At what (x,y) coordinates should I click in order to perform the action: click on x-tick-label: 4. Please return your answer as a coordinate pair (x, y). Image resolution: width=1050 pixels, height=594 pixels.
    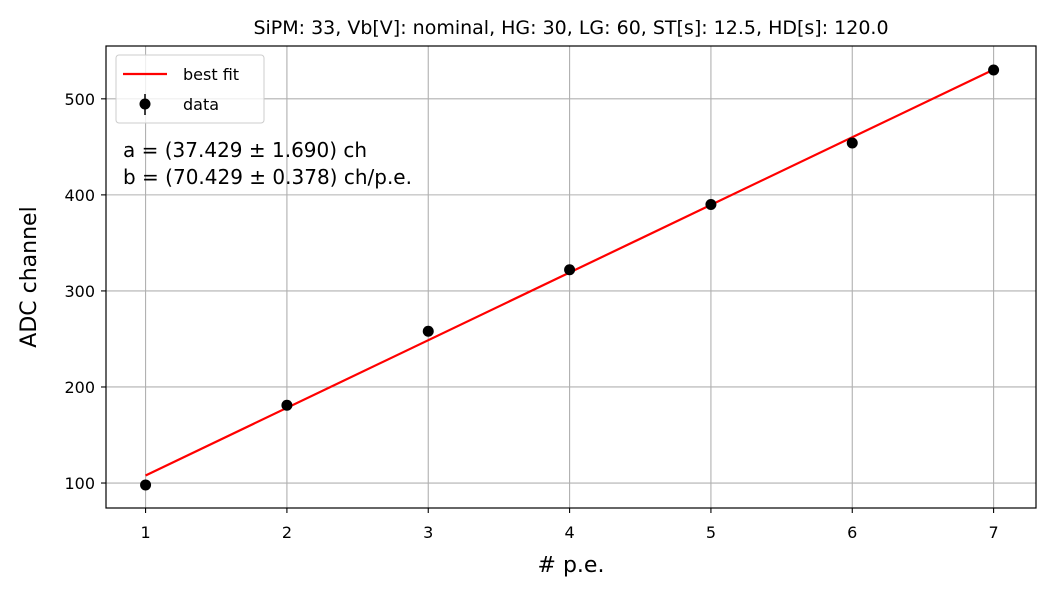
    Looking at the image, I should click on (569, 532).